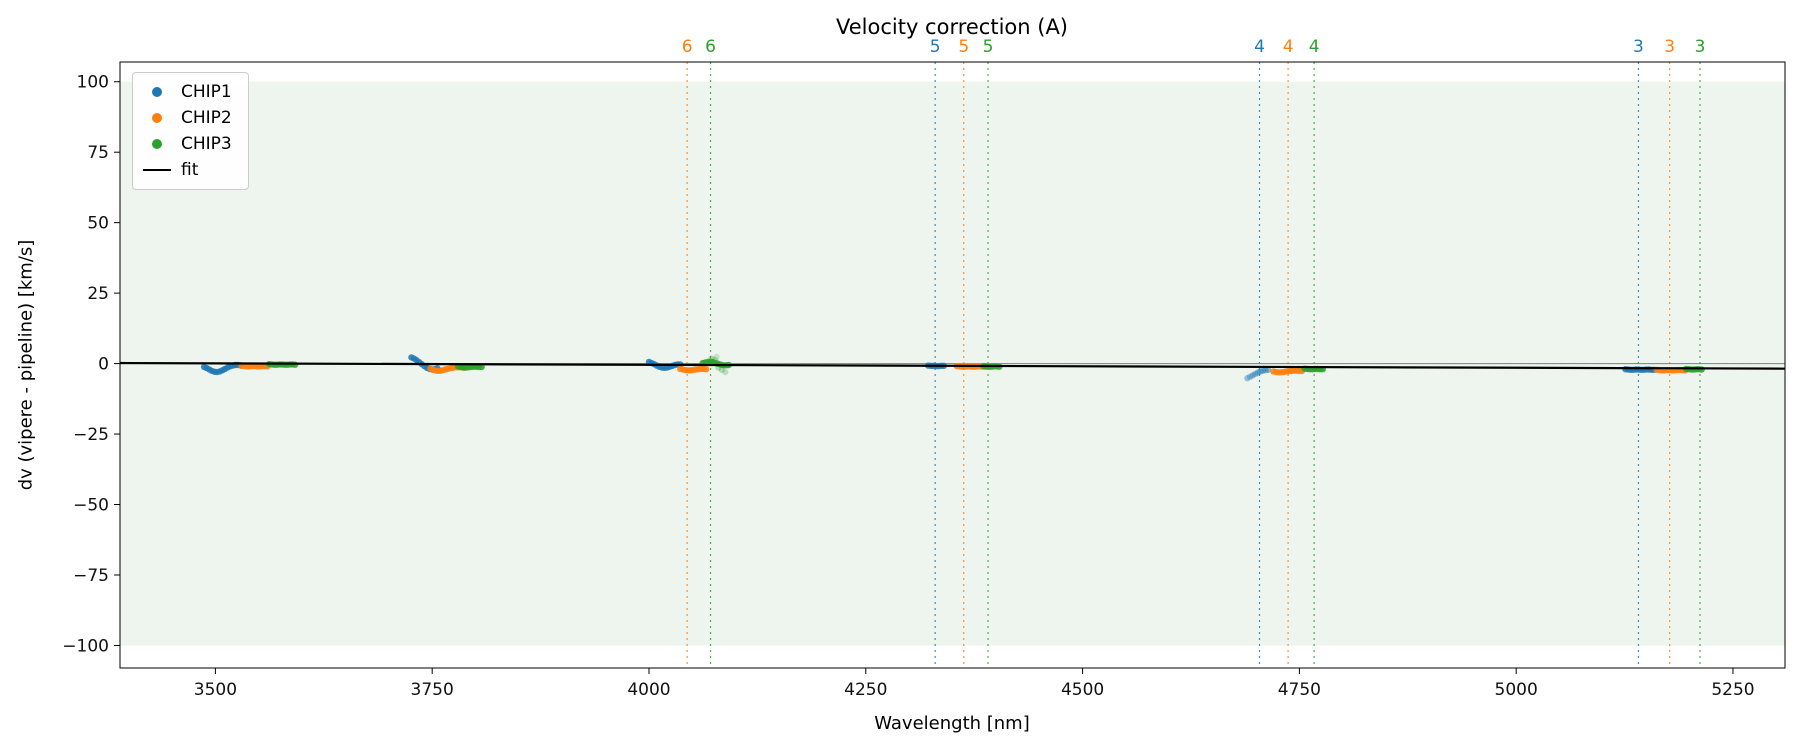 The width and height of the screenshot is (1800, 750). Describe the element at coordinates (1516, 690) in the screenshot. I see `x-tick-label: 5000` at that location.